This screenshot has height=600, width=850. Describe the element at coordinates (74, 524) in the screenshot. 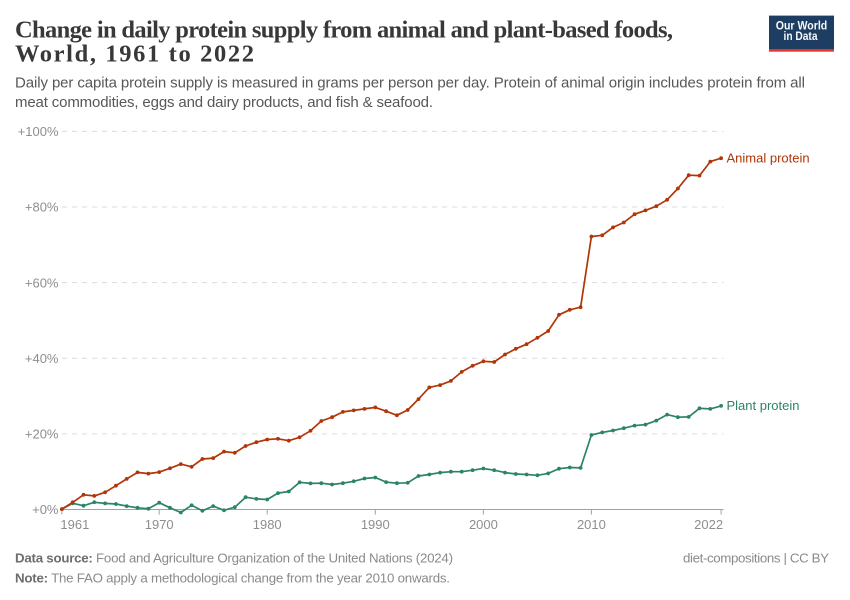

I see `svg-text: 1961` at that location.